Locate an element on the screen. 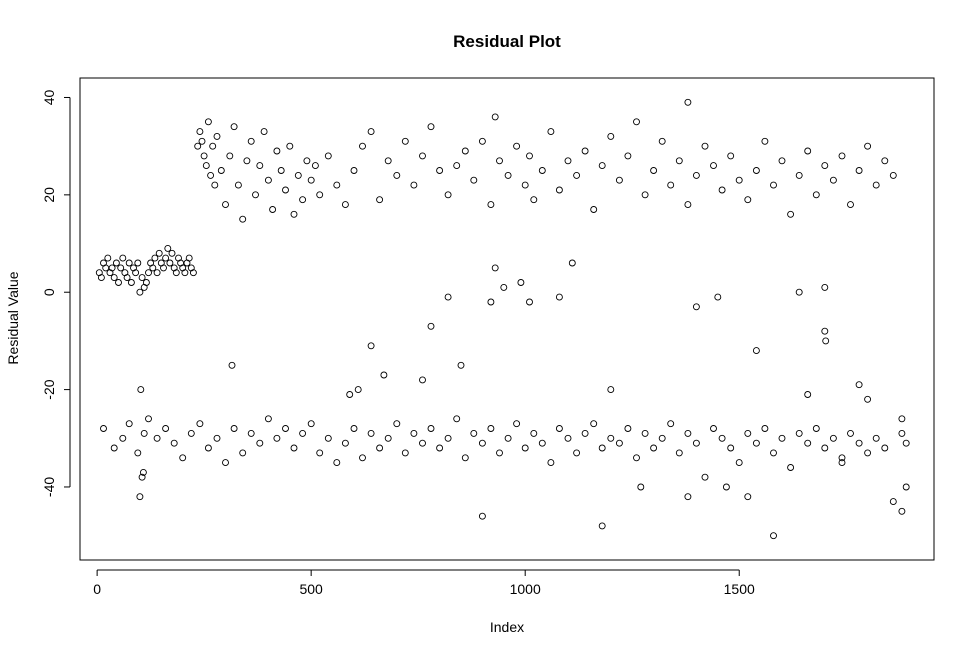  y-tick-label: 0 is located at coordinates (49, 292).